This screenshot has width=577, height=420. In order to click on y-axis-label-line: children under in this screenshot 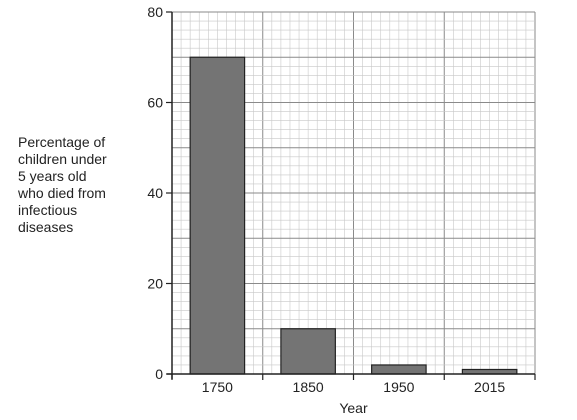, I will do `click(62, 159)`.